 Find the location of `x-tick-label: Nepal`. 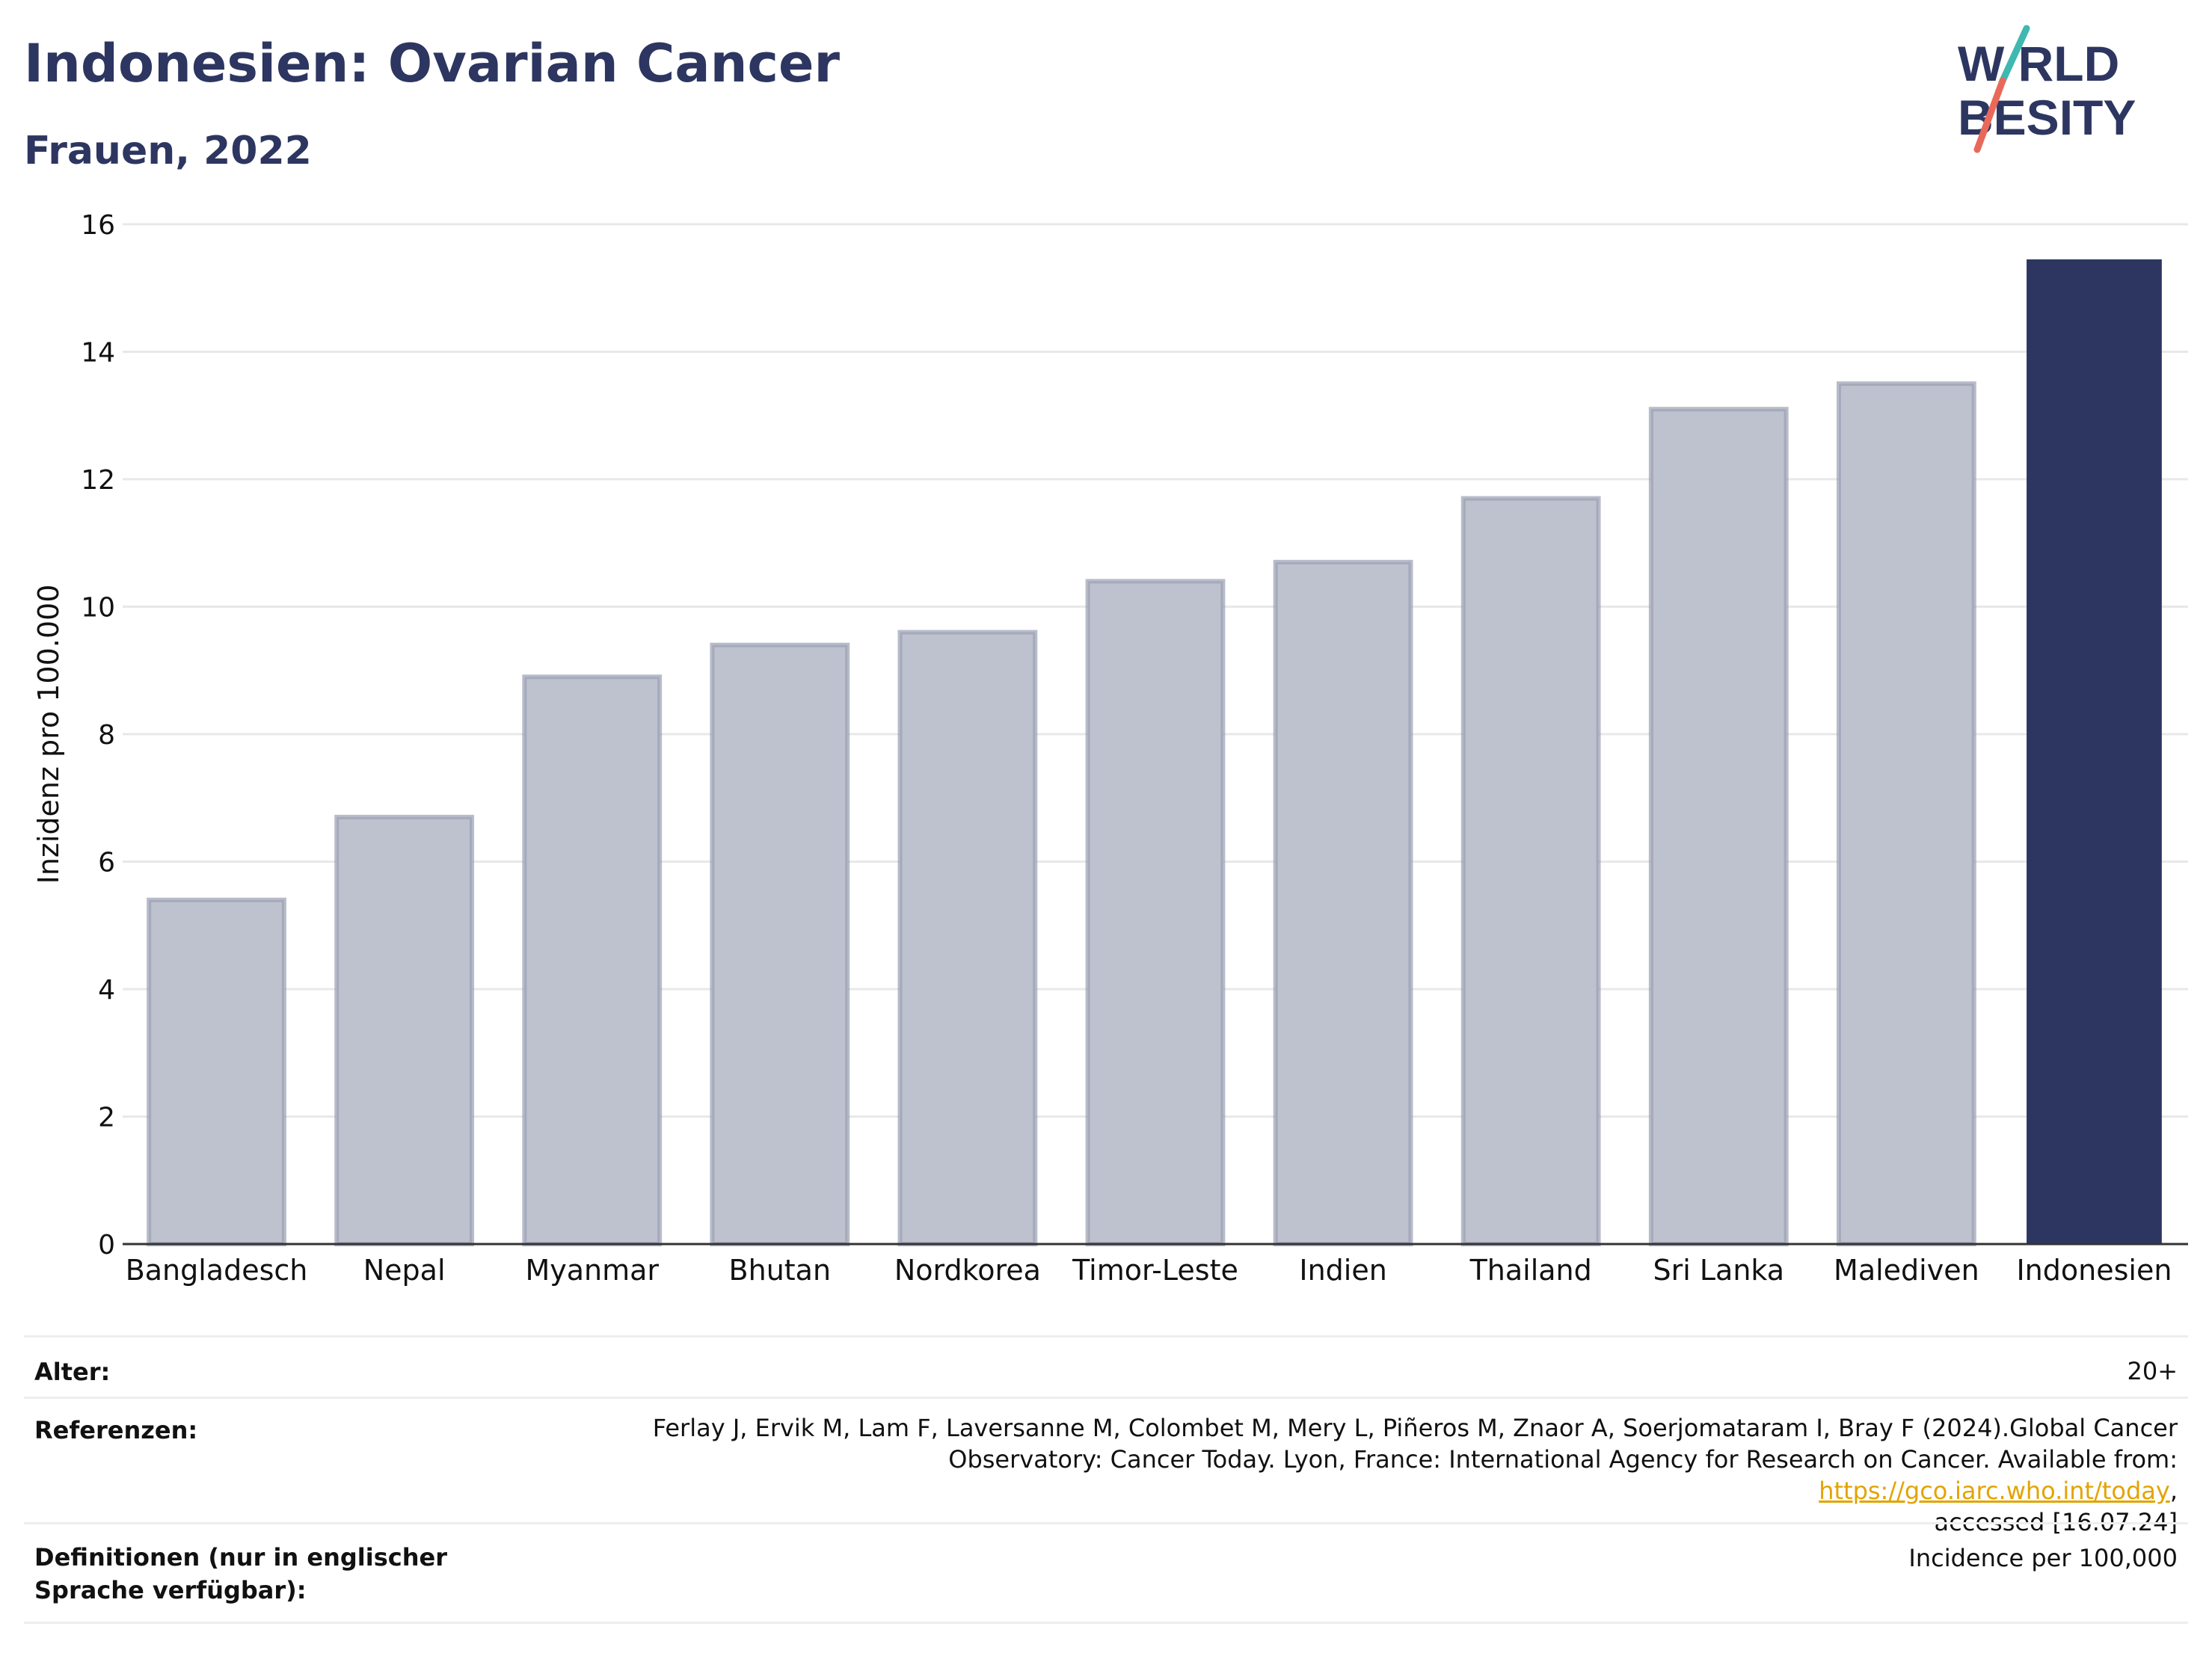

x-tick-label: Nepal is located at coordinates (404, 1270).